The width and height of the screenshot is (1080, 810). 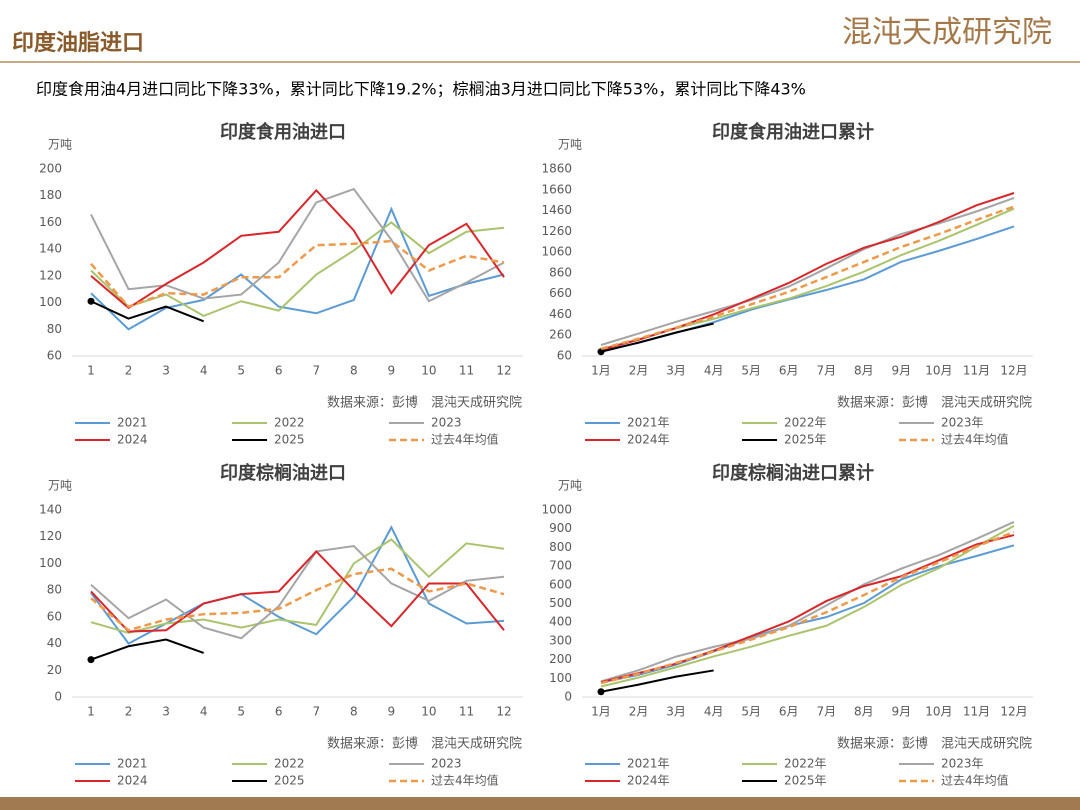 What do you see at coordinates (560, 640) in the screenshot?
I see `y-tick-label: 300` at bounding box center [560, 640].